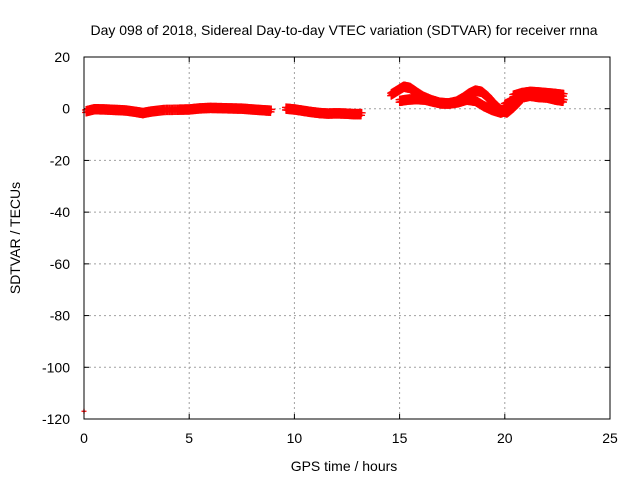  Describe the element at coordinates (84, 438) in the screenshot. I see `x-tick-label: 0` at that location.